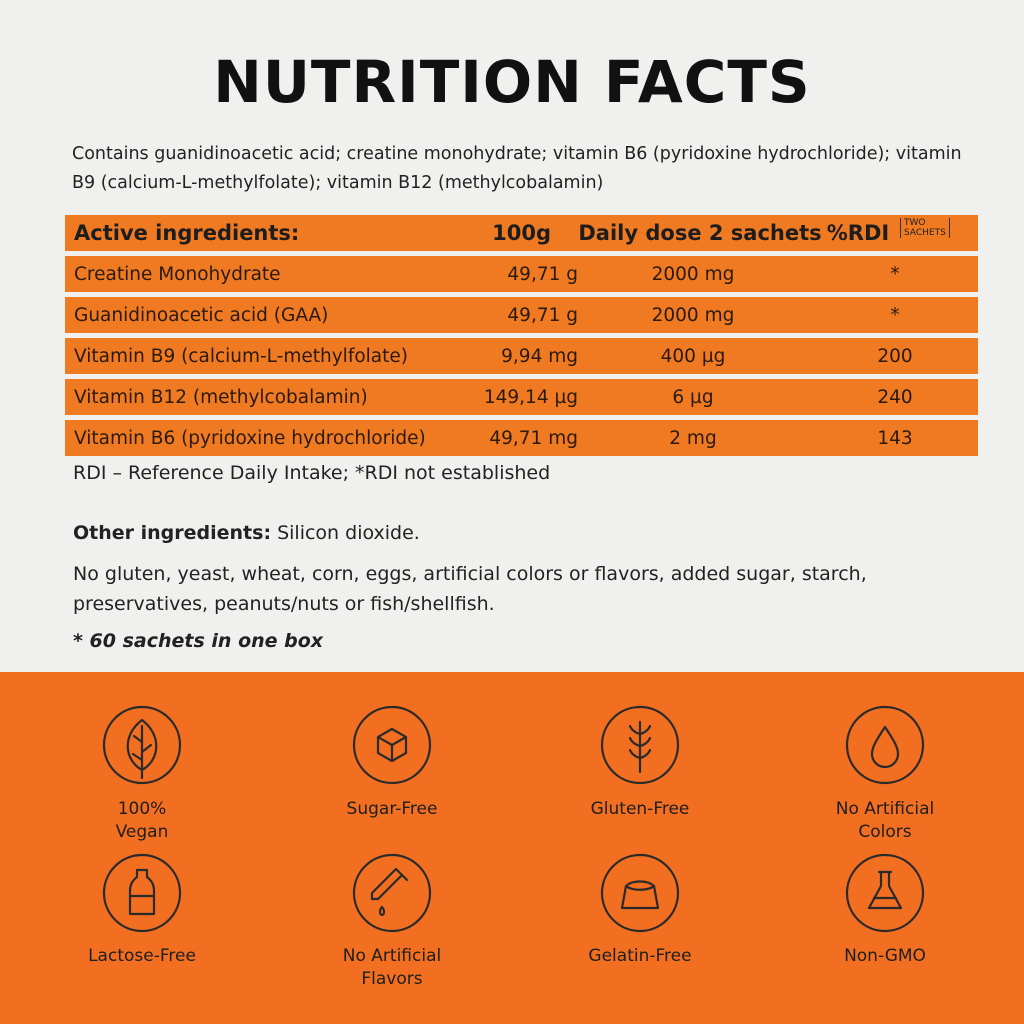 The height and width of the screenshot is (1024, 1024). What do you see at coordinates (885, 832) in the screenshot?
I see `badge-line: Colors` at bounding box center [885, 832].